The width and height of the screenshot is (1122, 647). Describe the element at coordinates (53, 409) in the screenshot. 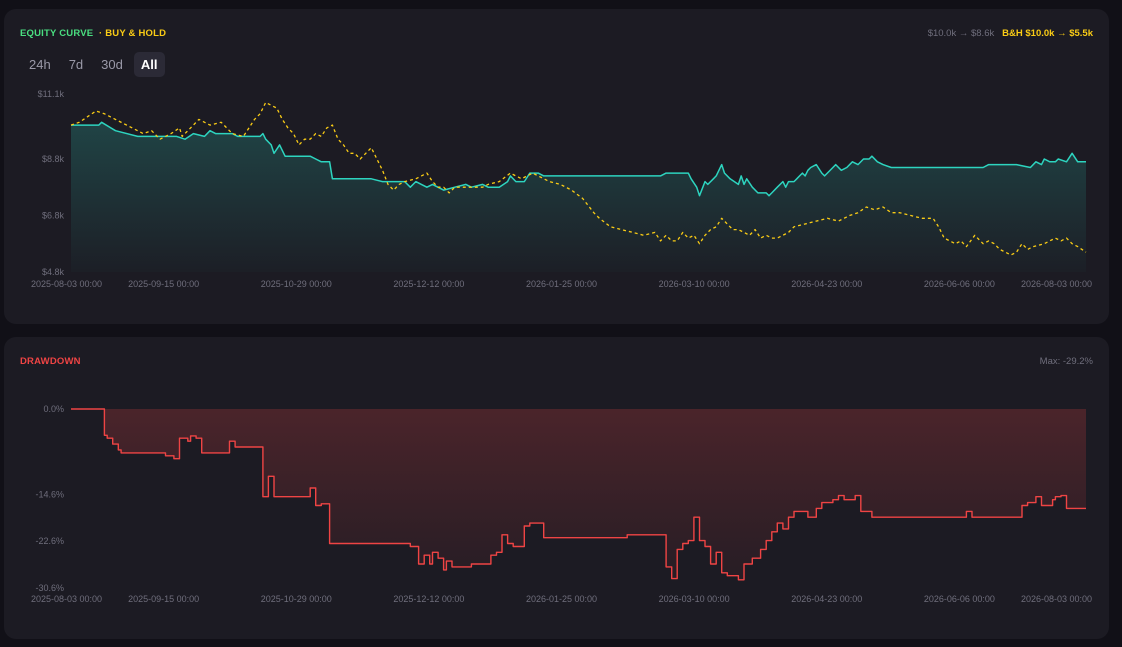

I see `y-tick-label: 0.0%` at that location.